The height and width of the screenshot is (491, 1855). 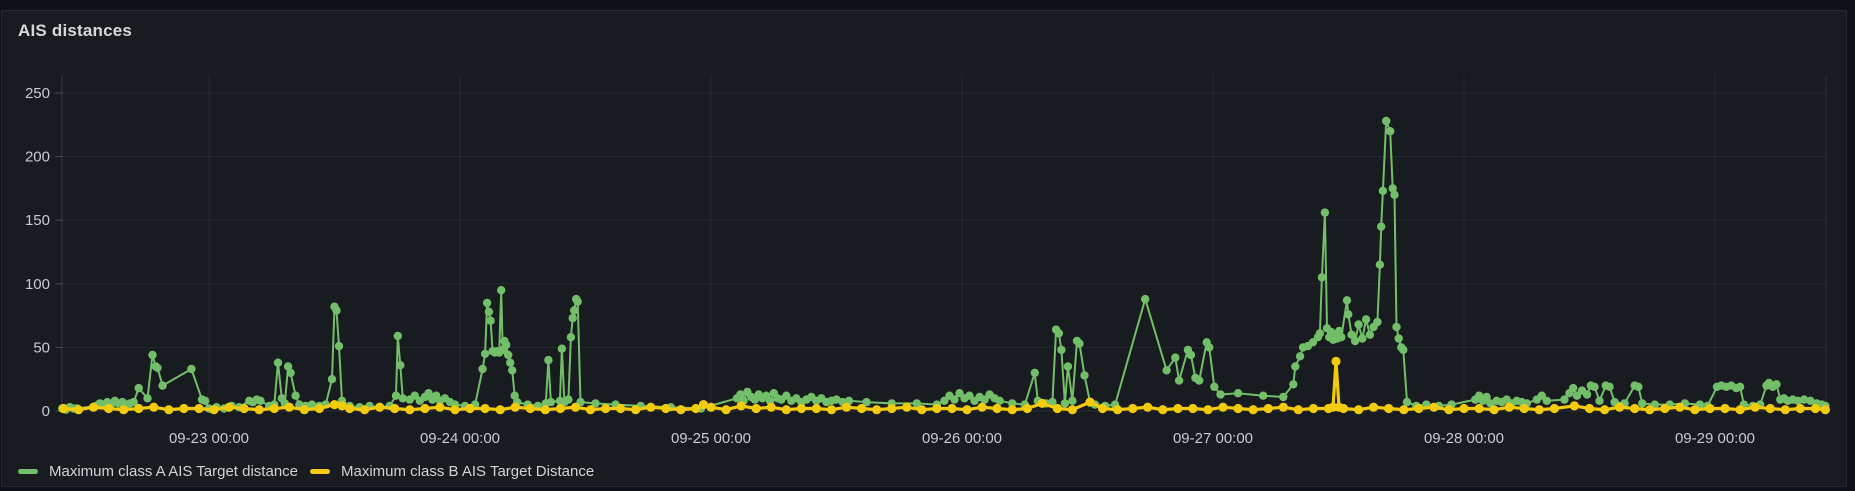 What do you see at coordinates (924, 31) in the screenshot?
I see `panel-header: AIS distances` at bounding box center [924, 31].